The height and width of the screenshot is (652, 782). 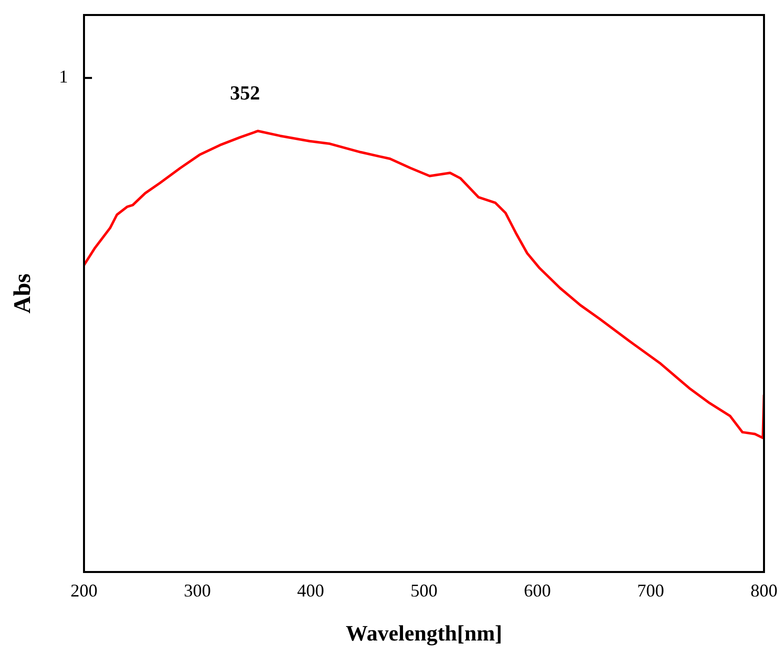 What do you see at coordinates (23, 293) in the screenshot?
I see `y-axis-title: Abs` at bounding box center [23, 293].